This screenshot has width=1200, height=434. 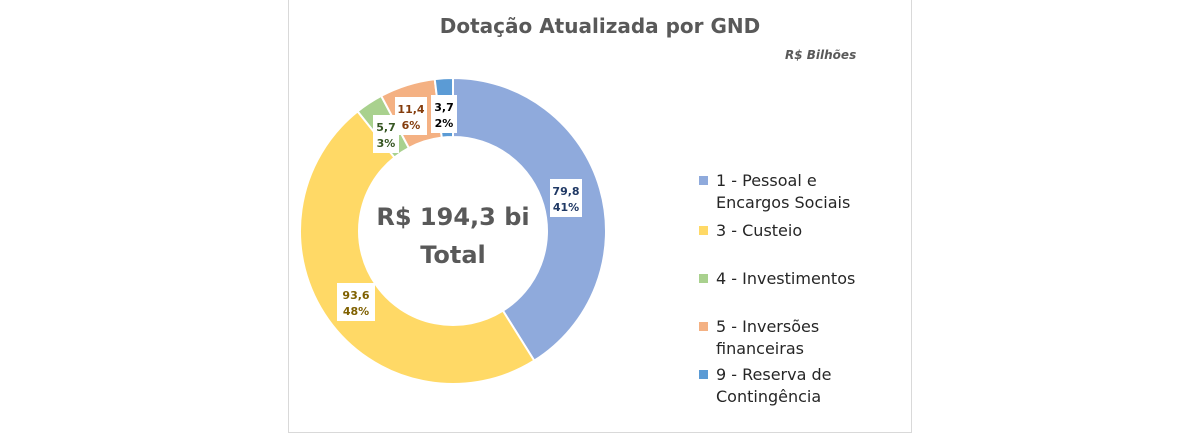 What do you see at coordinates (600, 26) in the screenshot?
I see `chart-title: Dotação Atualizada por GND` at bounding box center [600, 26].